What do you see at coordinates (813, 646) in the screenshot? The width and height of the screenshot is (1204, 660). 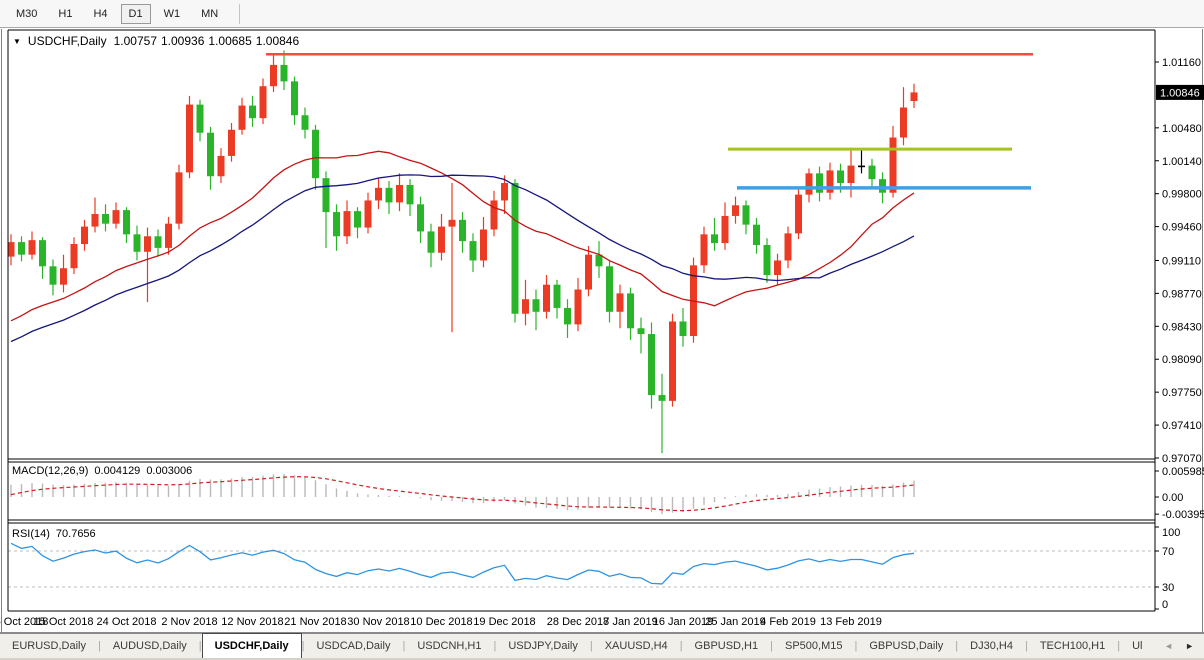 I see `tab-sp500-m15: SP500,M15` at bounding box center [813, 646].